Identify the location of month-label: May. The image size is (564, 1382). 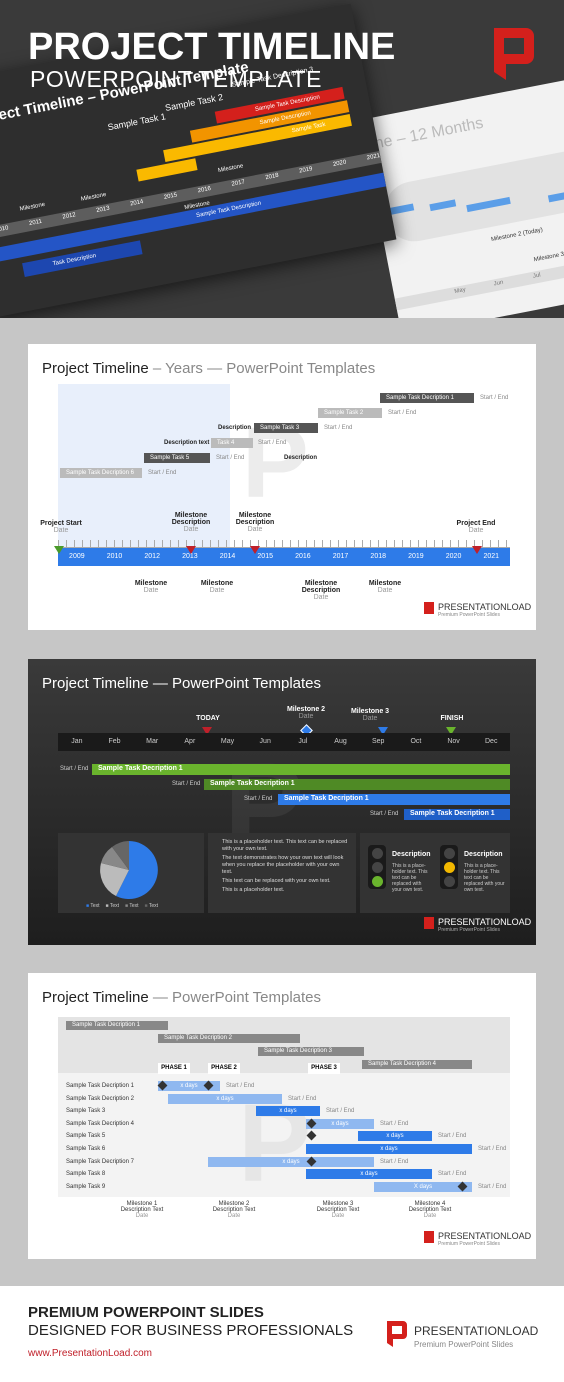
(227, 741).